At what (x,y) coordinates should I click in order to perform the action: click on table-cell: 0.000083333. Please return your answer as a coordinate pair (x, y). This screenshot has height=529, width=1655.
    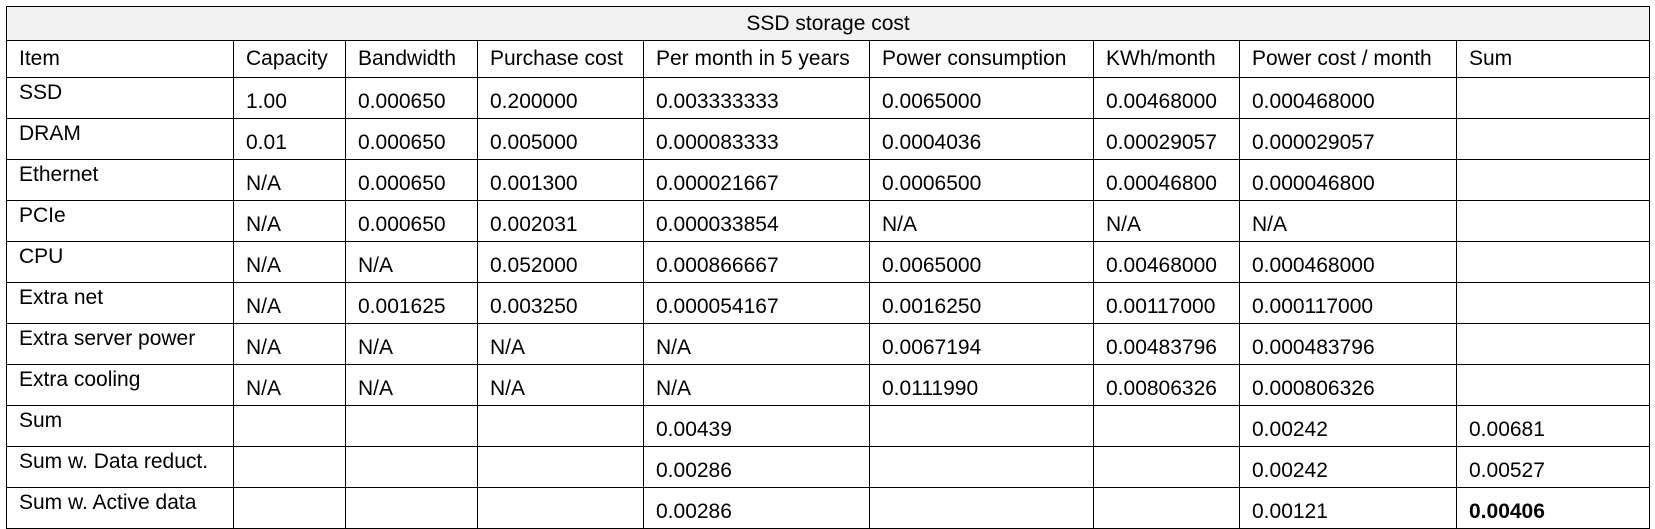
    Looking at the image, I should click on (756, 139).